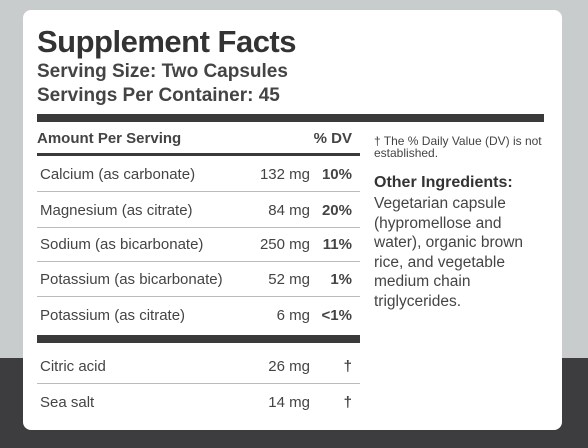 This screenshot has width=588, height=448. Describe the element at coordinates (289, 279) in the screenshot. I see `nutrient-amount: 52 mg` at that location.